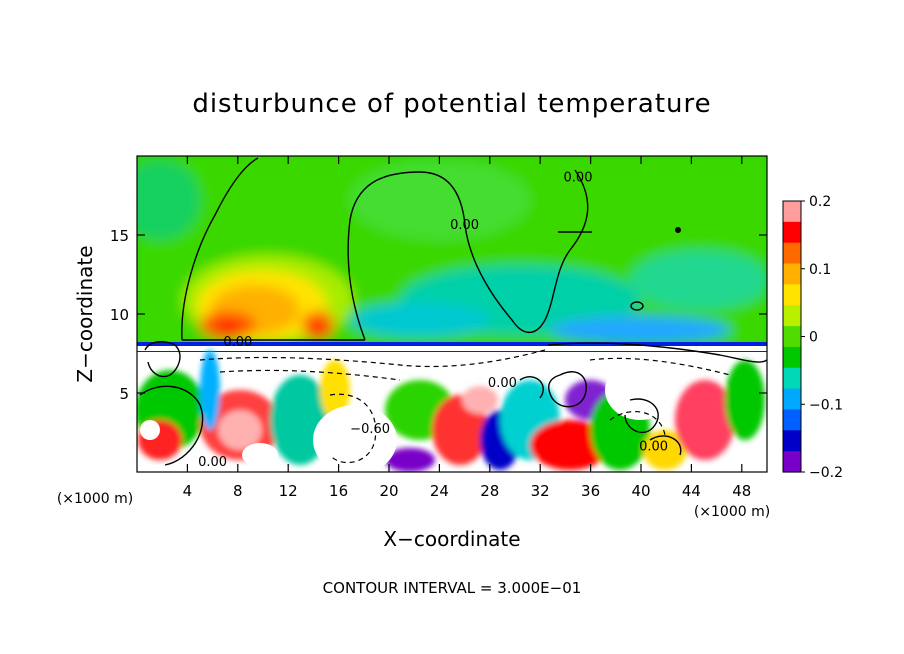 The width and height of the screenshot is (904, 654). Describe the element at coordinates (640, 491) in the screenshot. I see `x-tick-label: 40` at that location.